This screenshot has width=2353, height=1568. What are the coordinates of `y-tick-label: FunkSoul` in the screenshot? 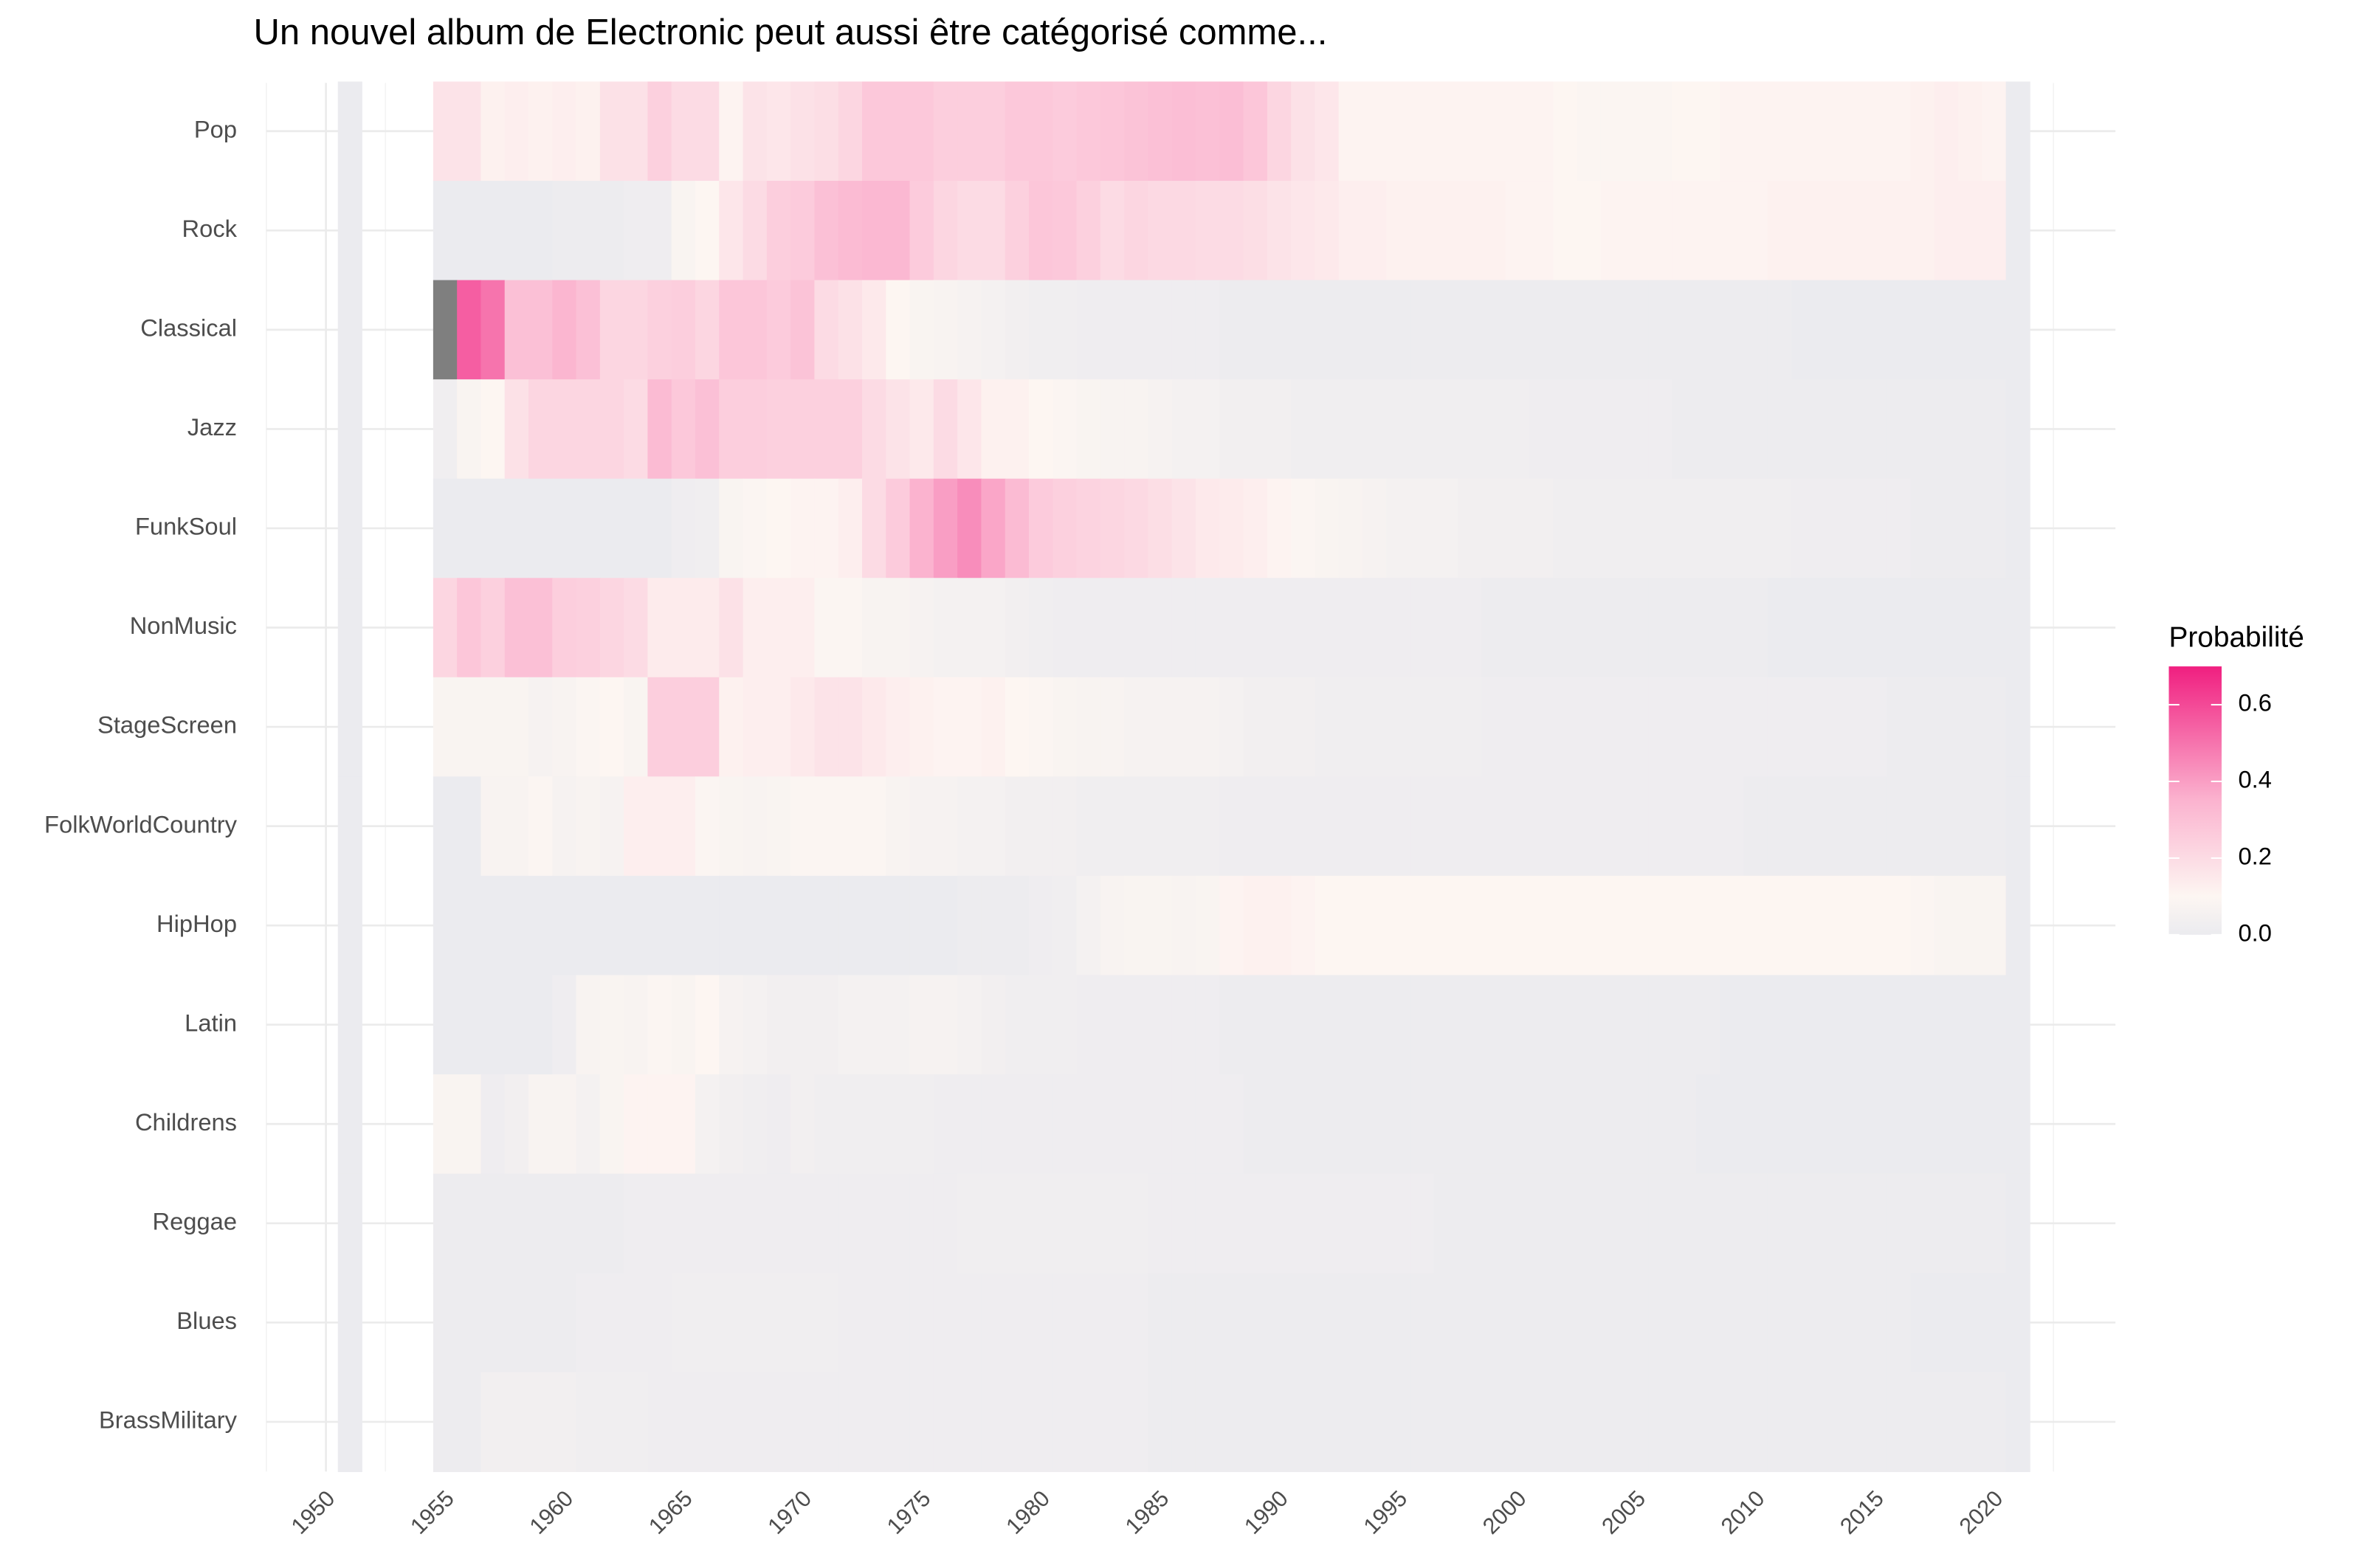 It's located at (186, 526).